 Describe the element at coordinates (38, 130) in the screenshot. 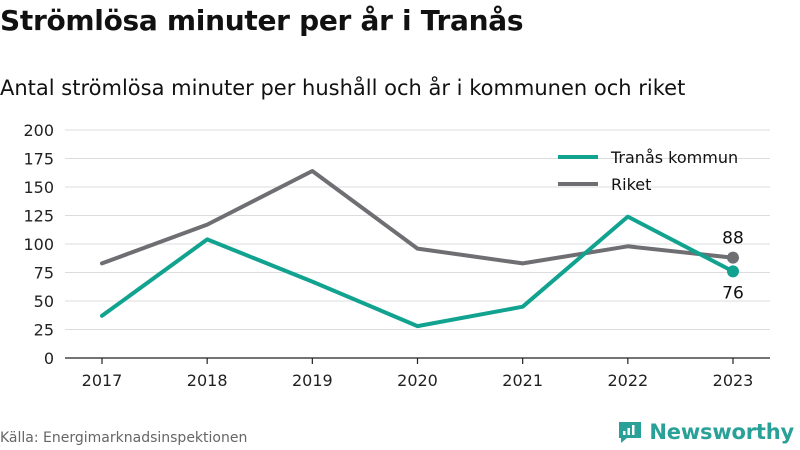

I see `y-tick-label: 200` at that location.